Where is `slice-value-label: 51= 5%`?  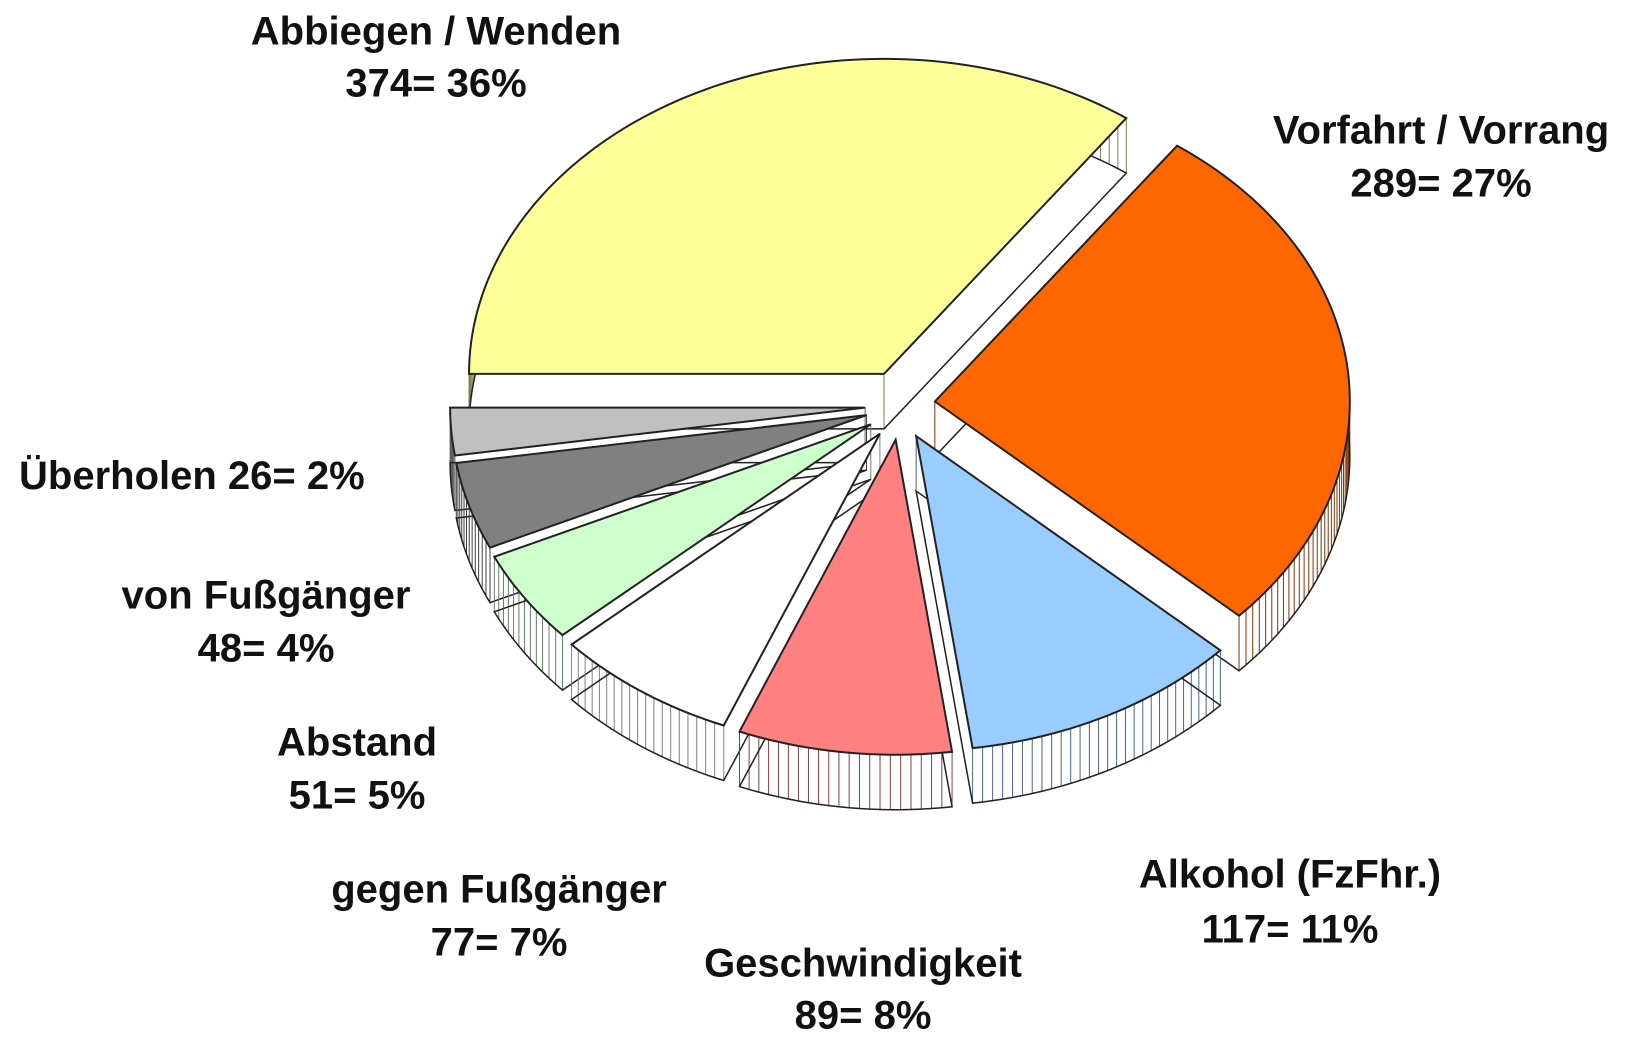 slice-value-label: 51= 5% is located at coordinates (357, 796).